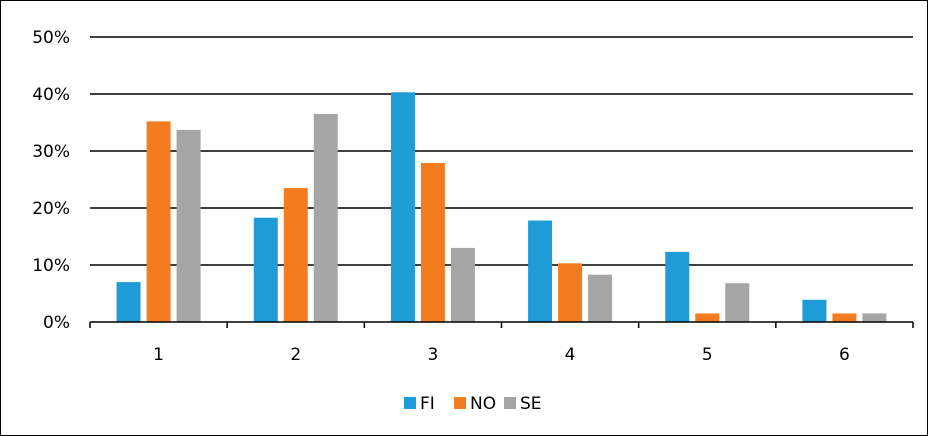 Image resolution: width=928 pixels, height=436 pixels. What do you see at coordinates (501, 324) in the screenshot?
I see `axes` at bounding box center [501, 324].